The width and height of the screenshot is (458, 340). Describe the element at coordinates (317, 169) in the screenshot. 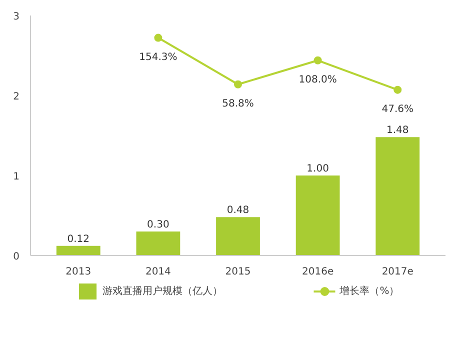

I see `data-label: 1.00` at that location.